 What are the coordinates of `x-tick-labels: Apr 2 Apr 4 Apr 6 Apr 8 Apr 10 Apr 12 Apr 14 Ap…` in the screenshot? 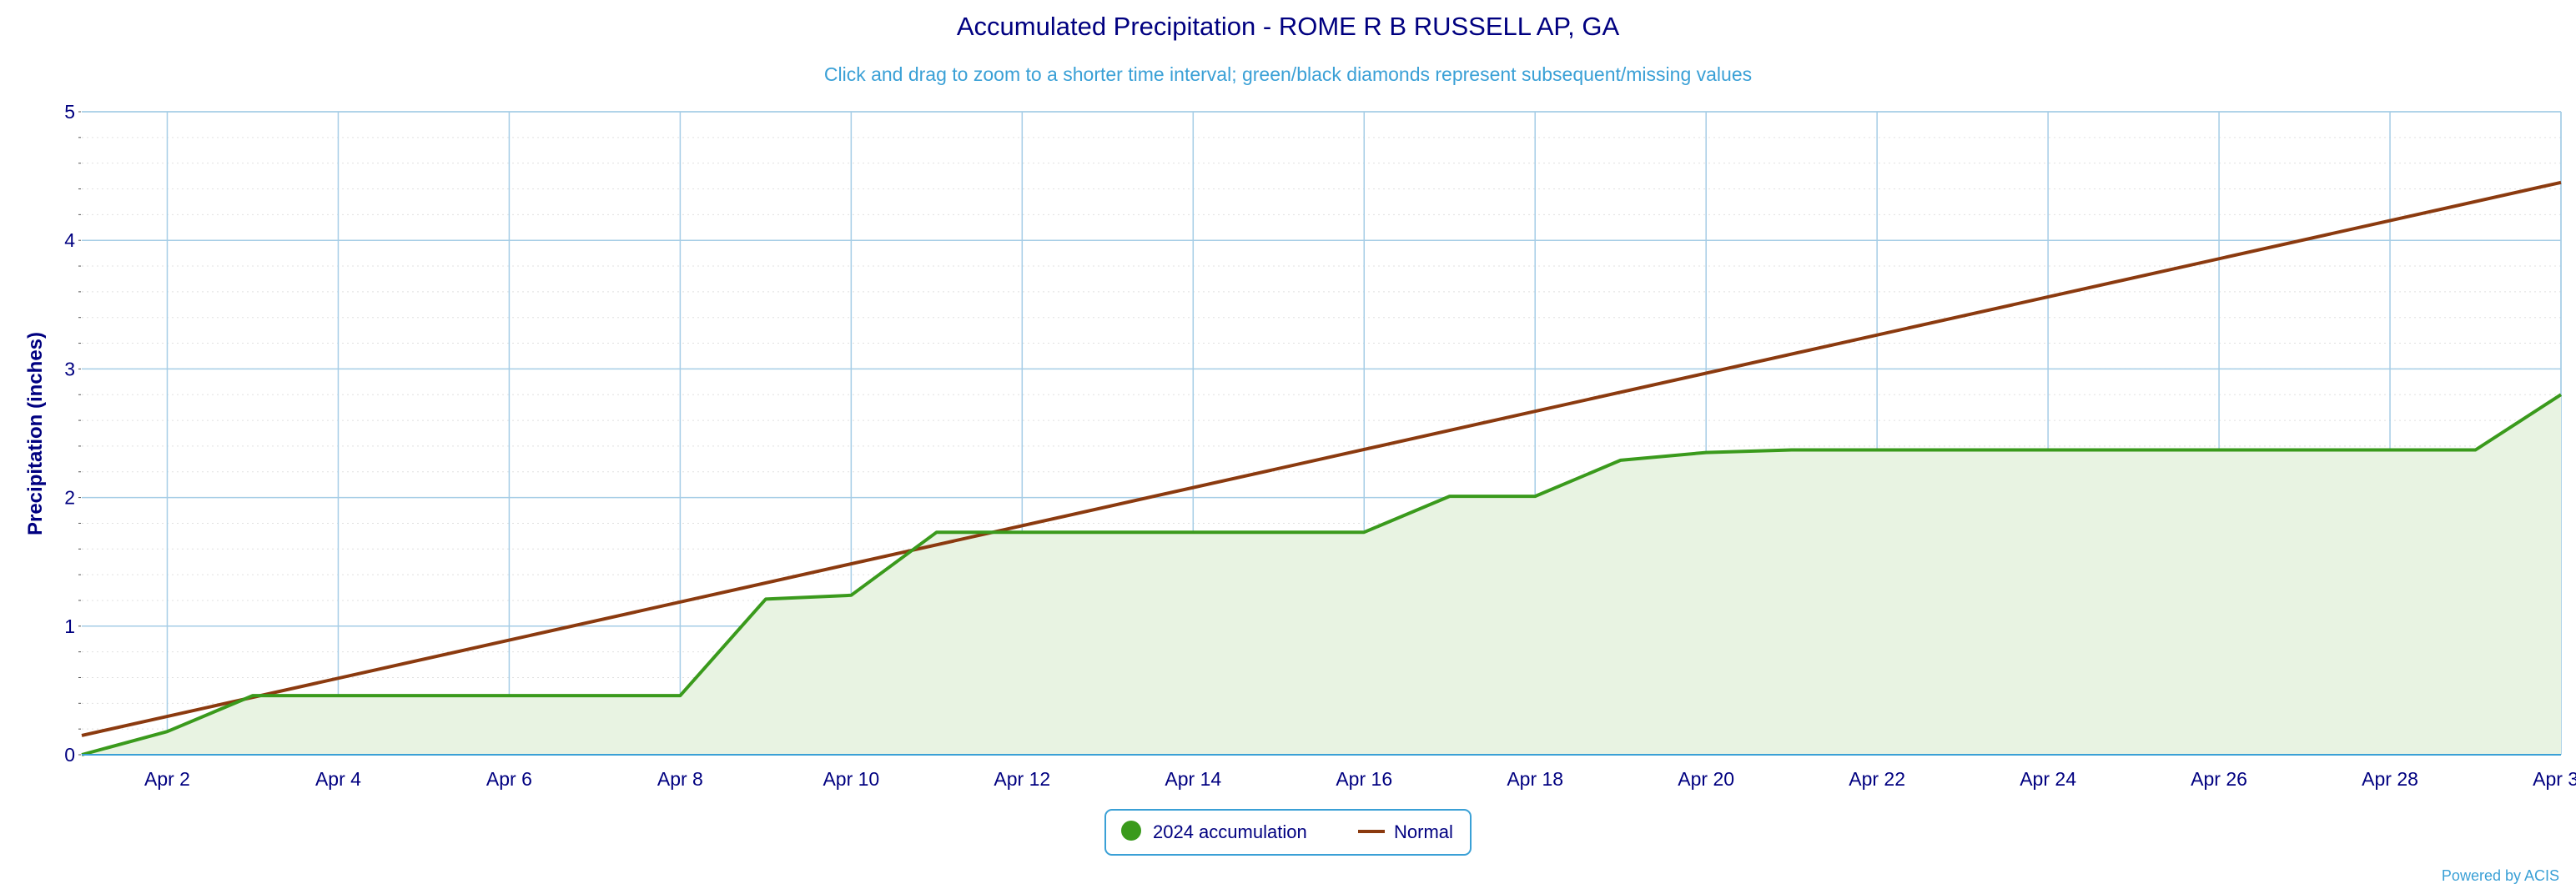 It's located at (1360, 779).